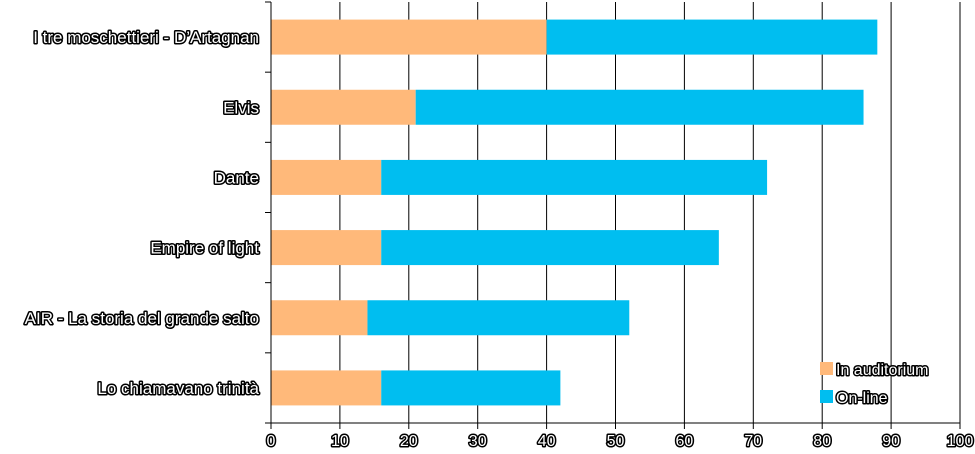  Describe the element at coordinates (891, 441) in the screenshot. I see `x-tick-label-90: 90` at that location.